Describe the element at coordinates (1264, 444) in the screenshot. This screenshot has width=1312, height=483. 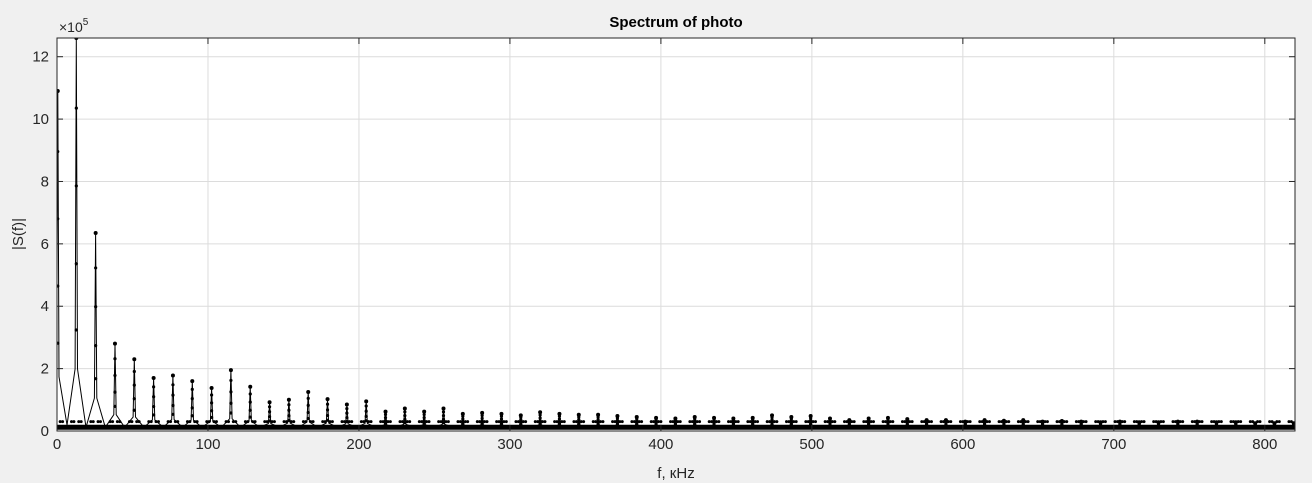
I see `x-tick-label: 800` at that location.